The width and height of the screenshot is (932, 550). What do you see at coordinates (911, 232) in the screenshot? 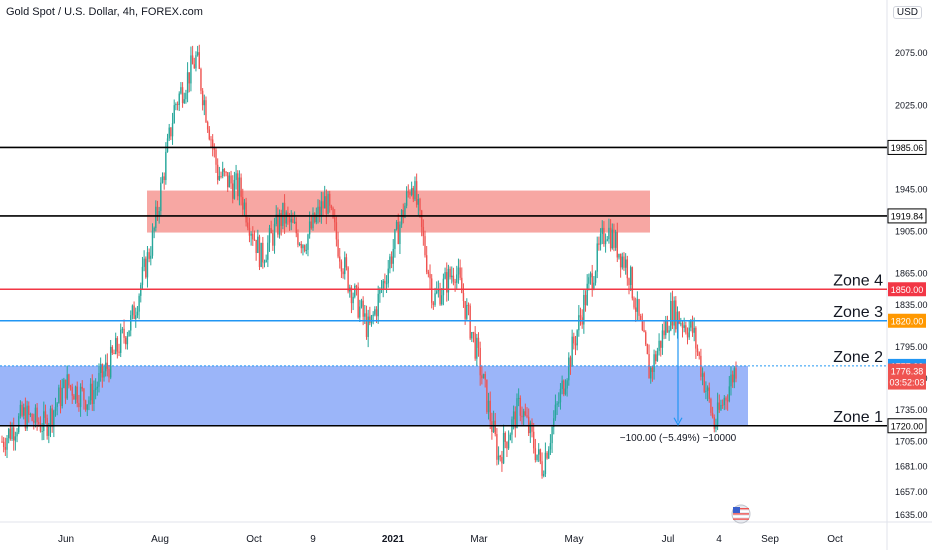
I see `price-tick-label: 1905.00` at bounding box center [911, 232].